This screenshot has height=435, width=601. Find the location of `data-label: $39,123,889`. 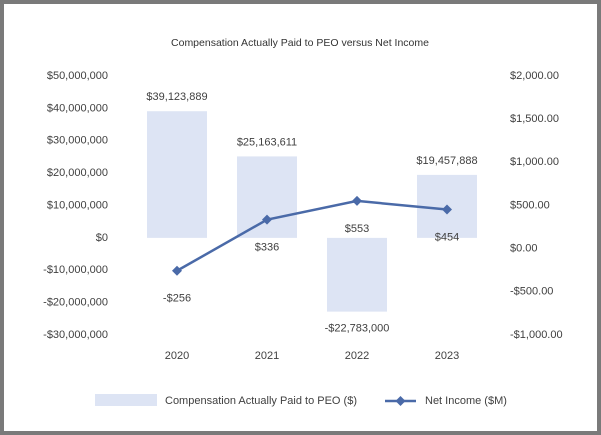

data-label: $39,123,889 is located at coordinates (176, 97).